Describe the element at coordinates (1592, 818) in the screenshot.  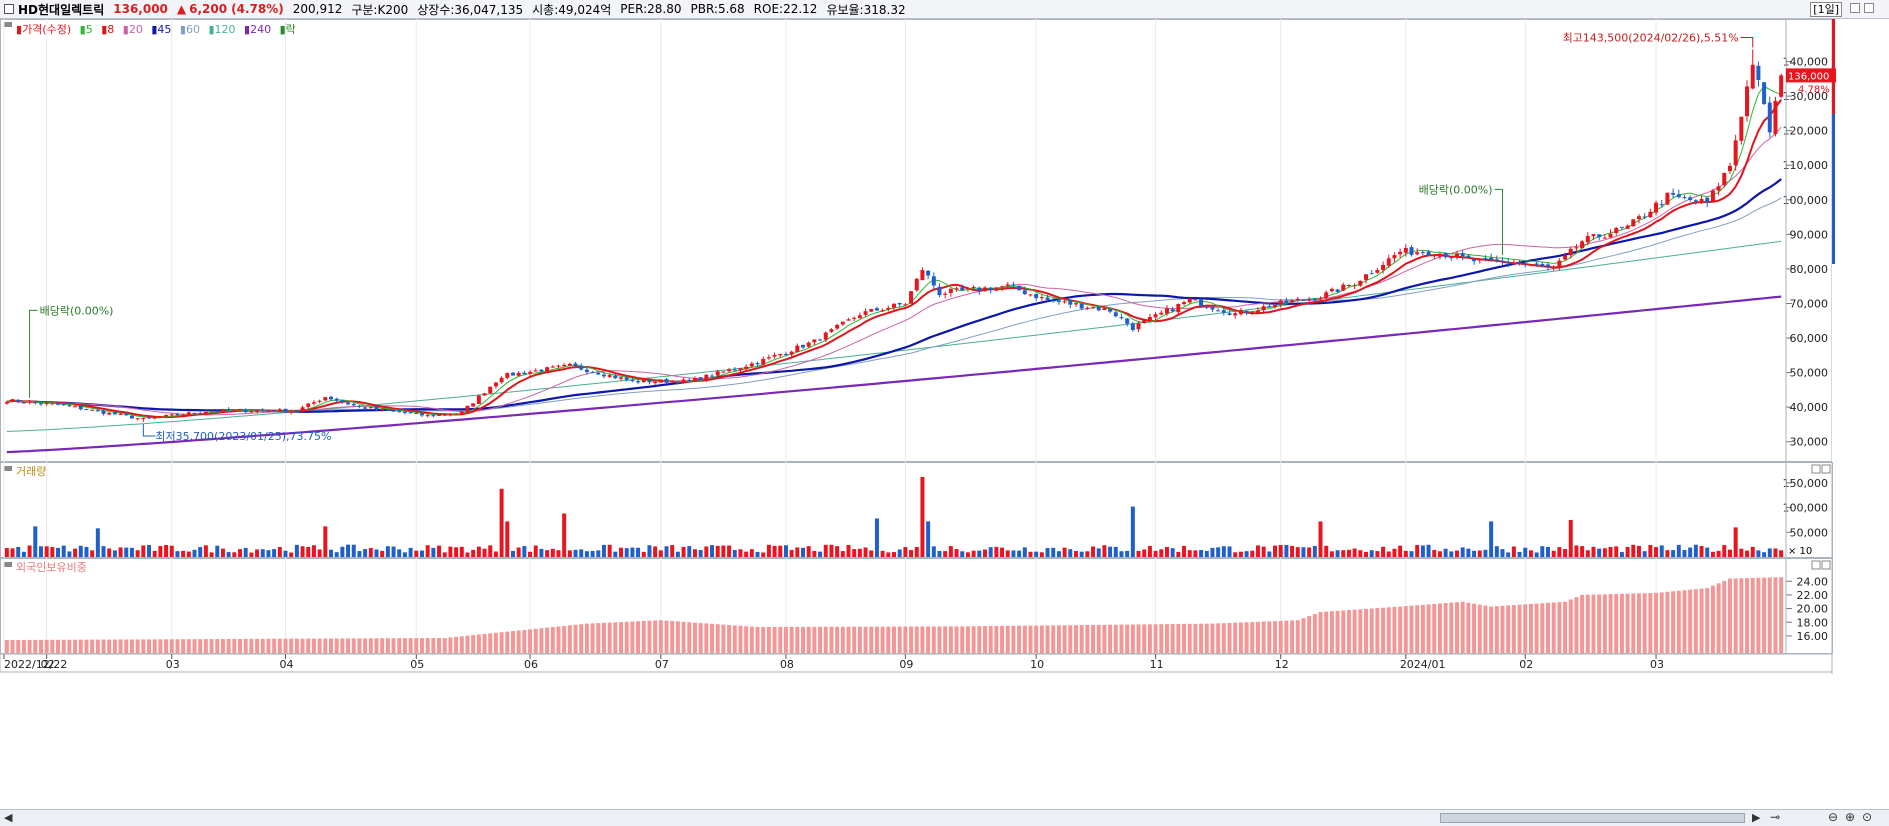
I see `scroll-thumb` at that location.